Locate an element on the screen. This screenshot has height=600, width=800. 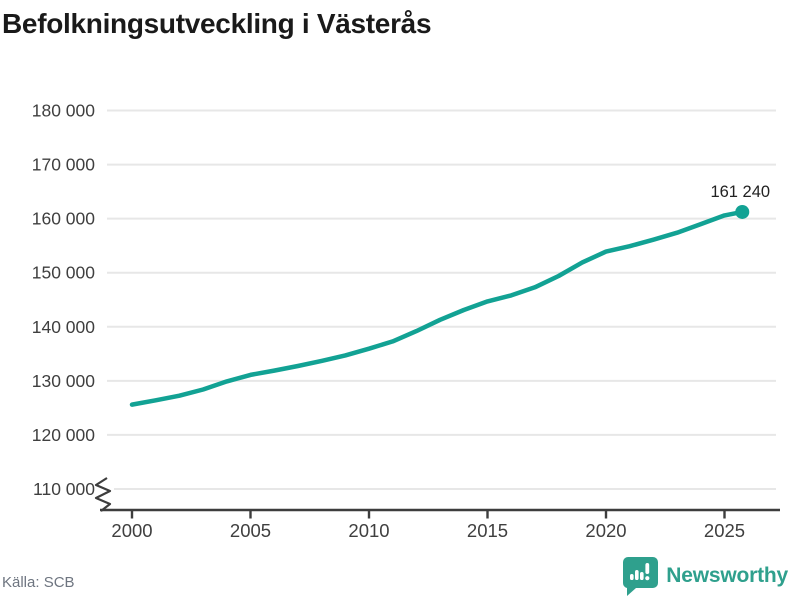
y-axis-tick-label: 110 000 is located at coordinates (64, 489).